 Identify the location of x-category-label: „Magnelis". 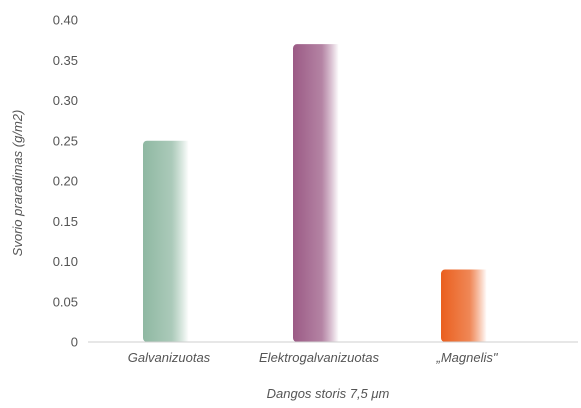
(467, 357).